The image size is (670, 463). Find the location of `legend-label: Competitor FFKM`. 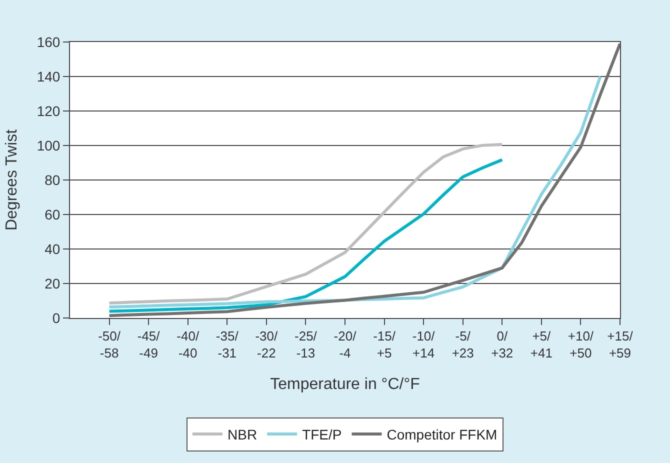

legend-label: Competitor FFKM is located at coordinates (442, 434).